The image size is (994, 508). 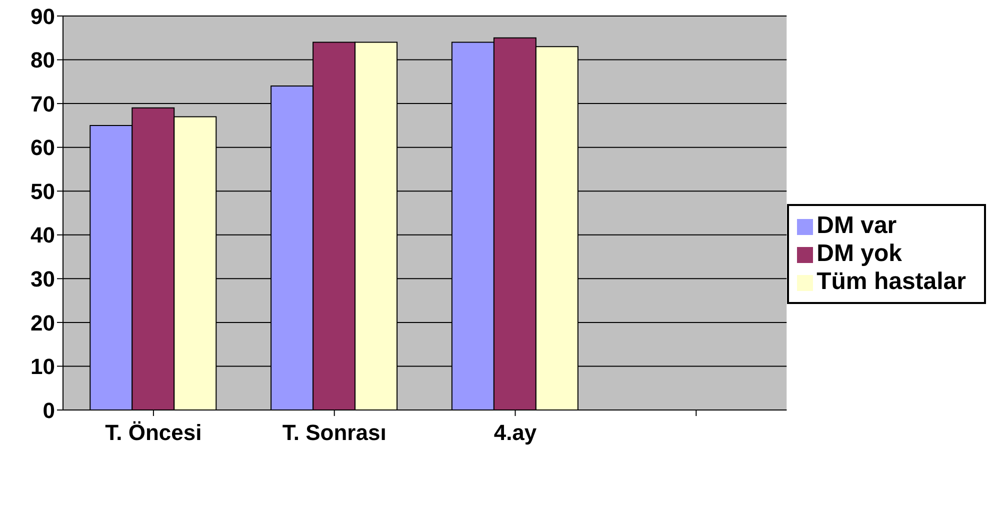 What do you see at coordinates (856, 225) in the screenshot?
I see `legend-label: DM var` at bounding box center [856, 225].